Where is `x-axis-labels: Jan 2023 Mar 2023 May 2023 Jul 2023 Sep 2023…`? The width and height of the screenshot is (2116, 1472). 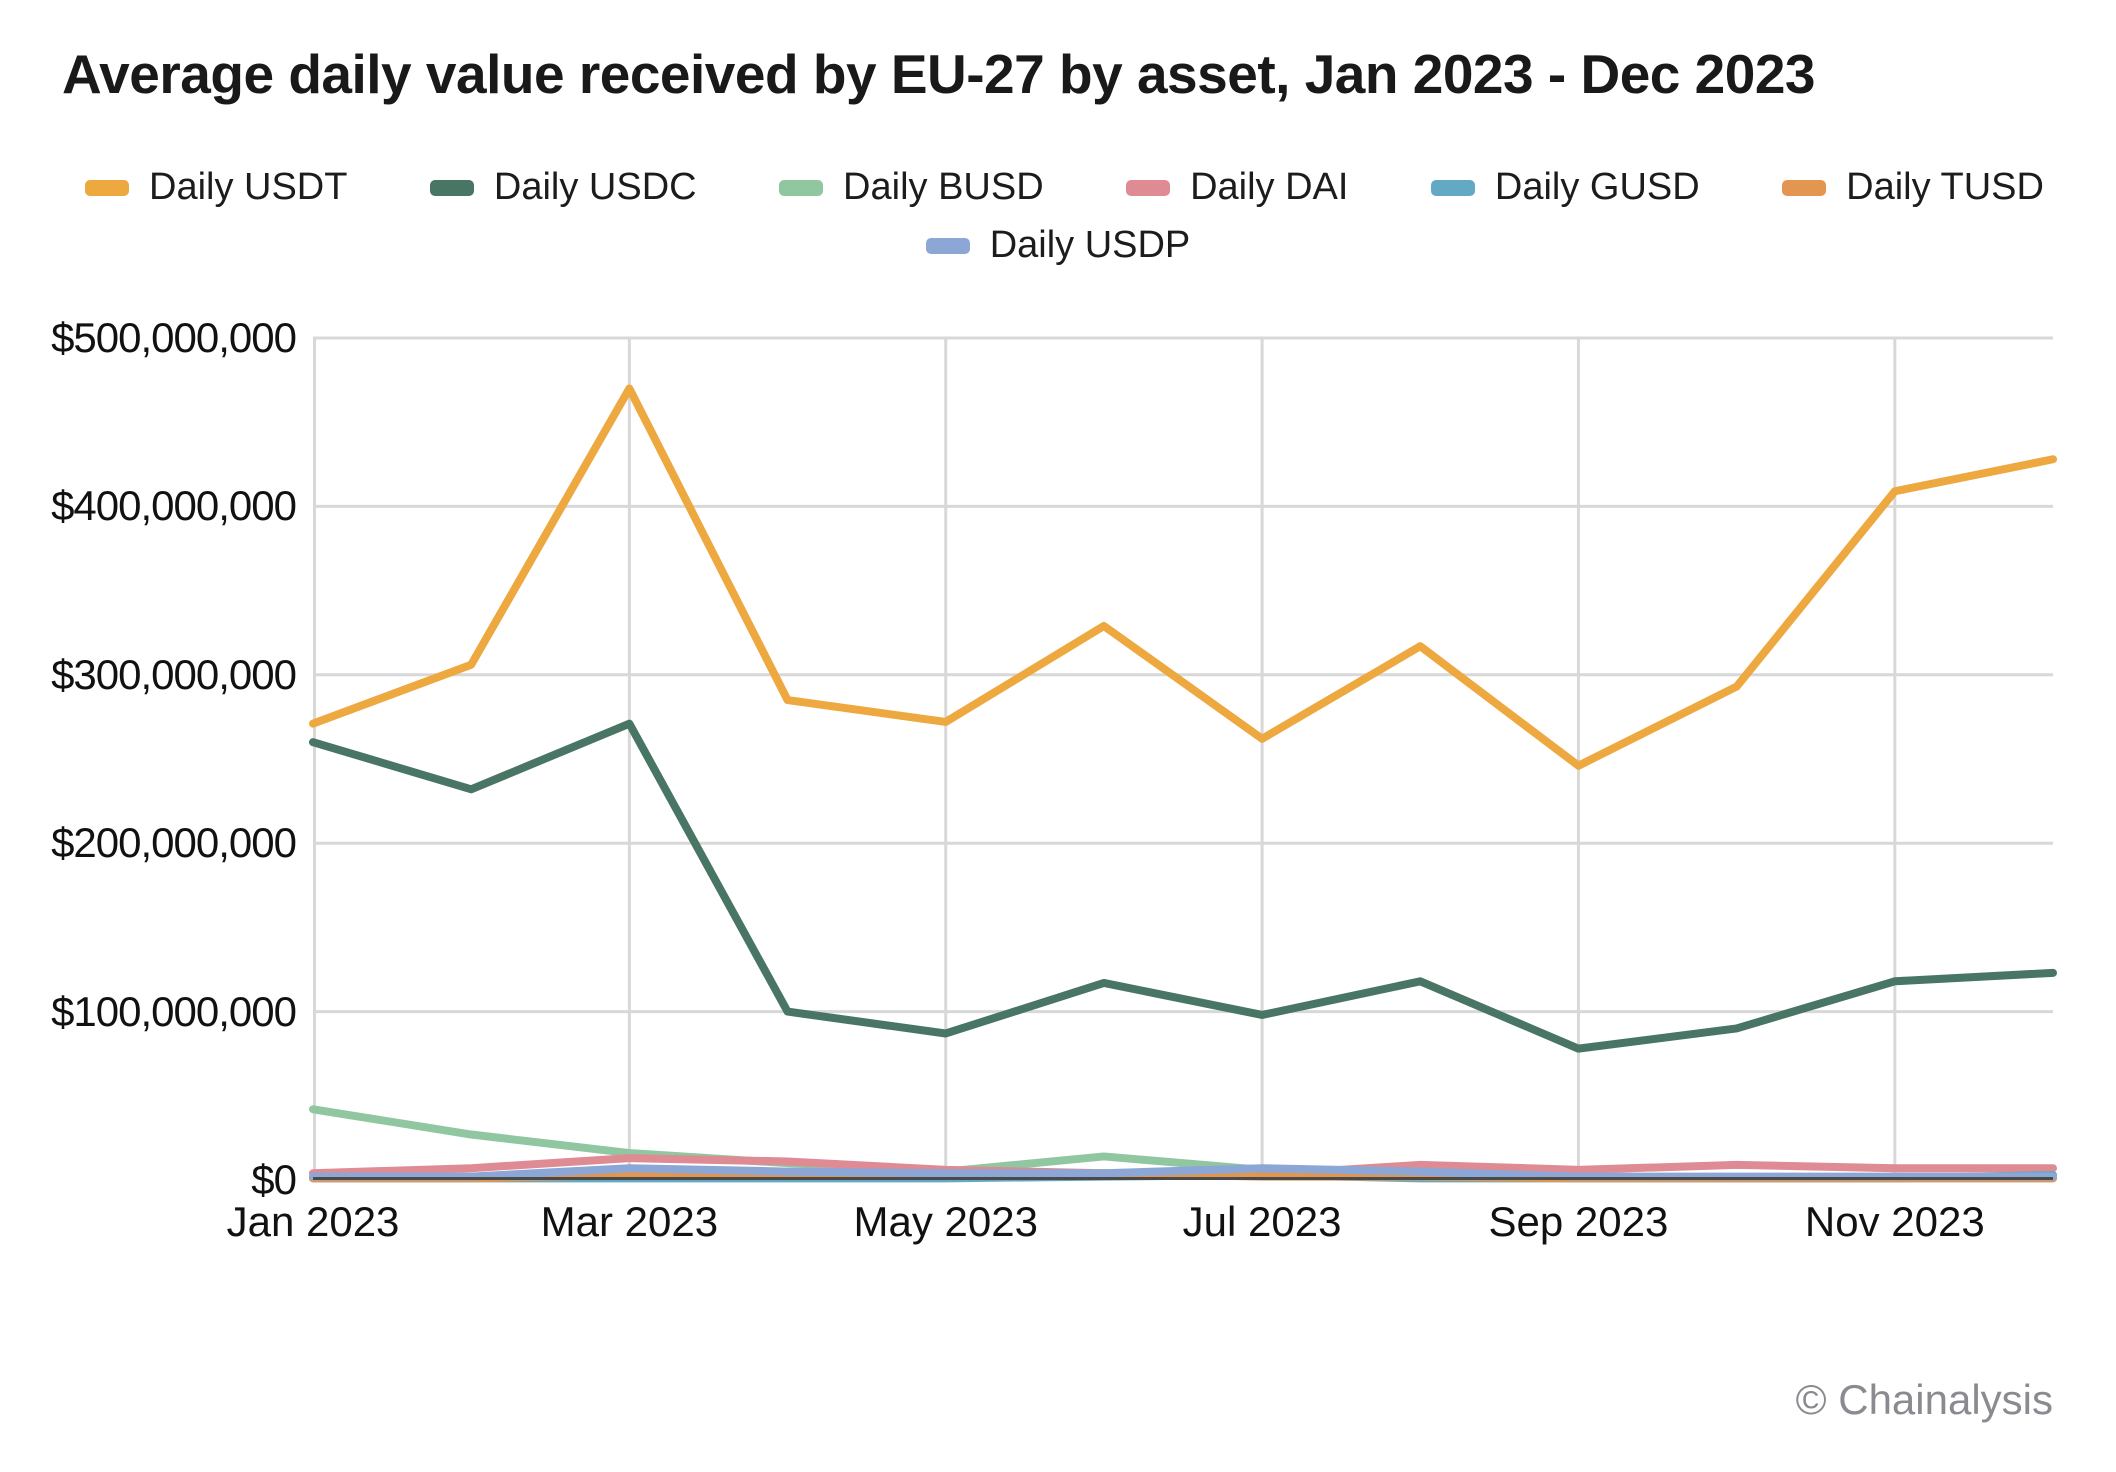 x-axis-labels: Jan 2023 Mar 2023 May 2023 Jul 2023 Sep 2023… is located at coordinates (1140, 1228).